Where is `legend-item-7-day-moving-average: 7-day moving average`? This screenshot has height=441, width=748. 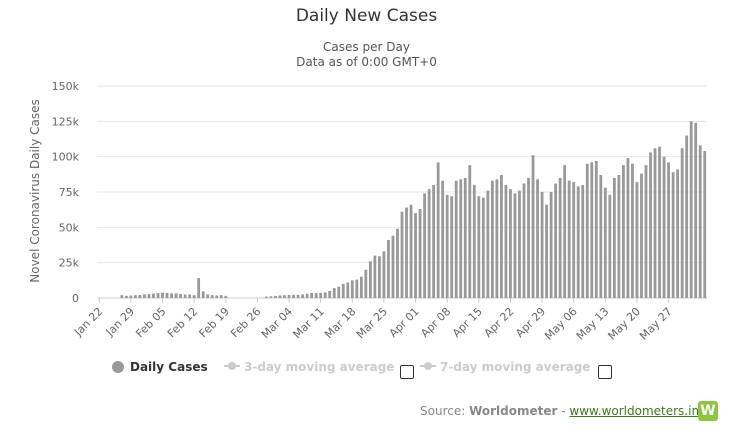 legend-item-7-day-moving-average: 7-day moving average is located at coordinates (505, 367).